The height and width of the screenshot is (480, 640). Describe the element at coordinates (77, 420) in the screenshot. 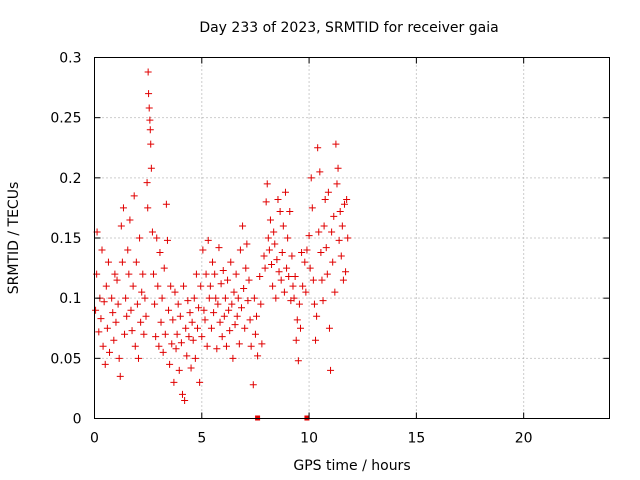

I see `y-tick-label: 0` at that location.